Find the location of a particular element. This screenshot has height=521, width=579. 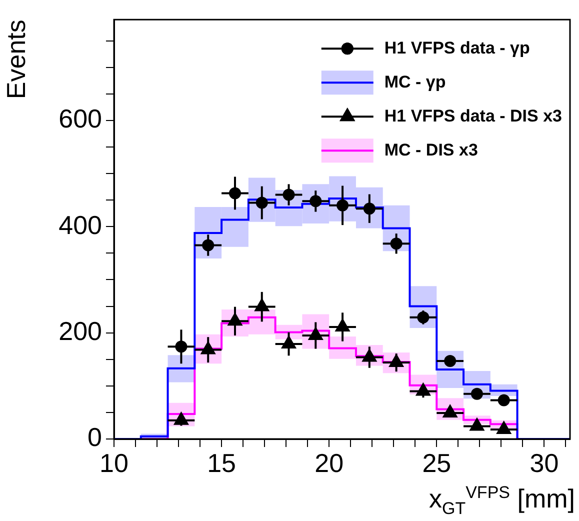

y-axis-title: Events is located at coordinates (15, 60).